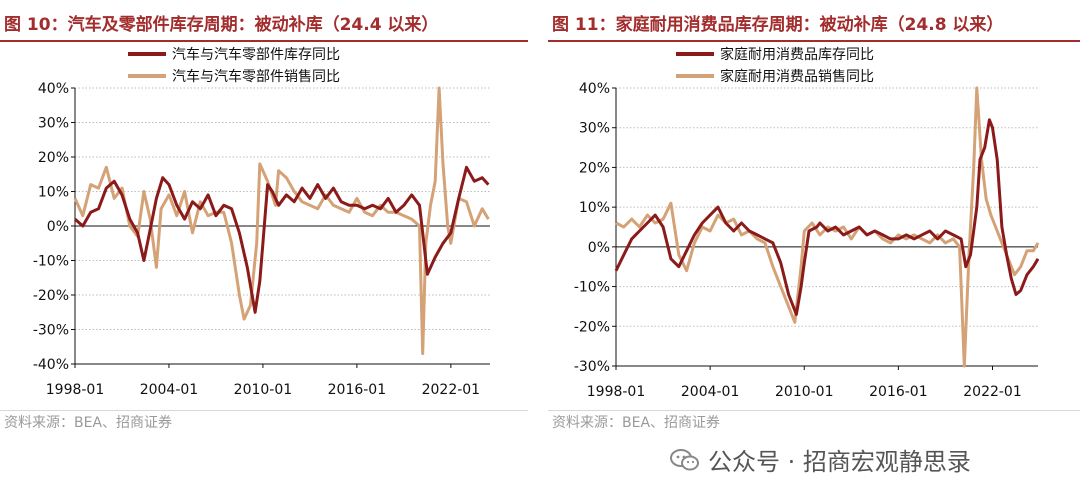 This screenshot has width=1080, height=485. I want to click on legend-label: 汽车与汽车零部件销售同比, so click(256, 76).